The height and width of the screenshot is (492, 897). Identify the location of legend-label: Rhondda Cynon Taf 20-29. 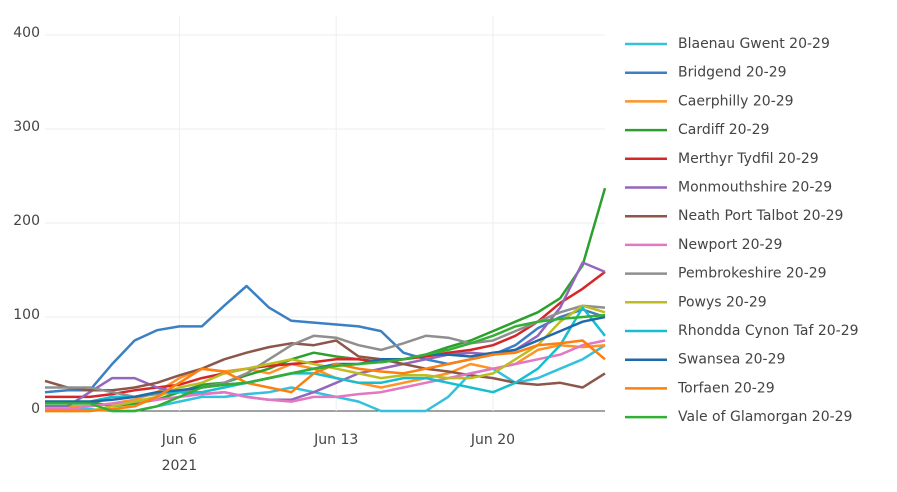
(768, 331).